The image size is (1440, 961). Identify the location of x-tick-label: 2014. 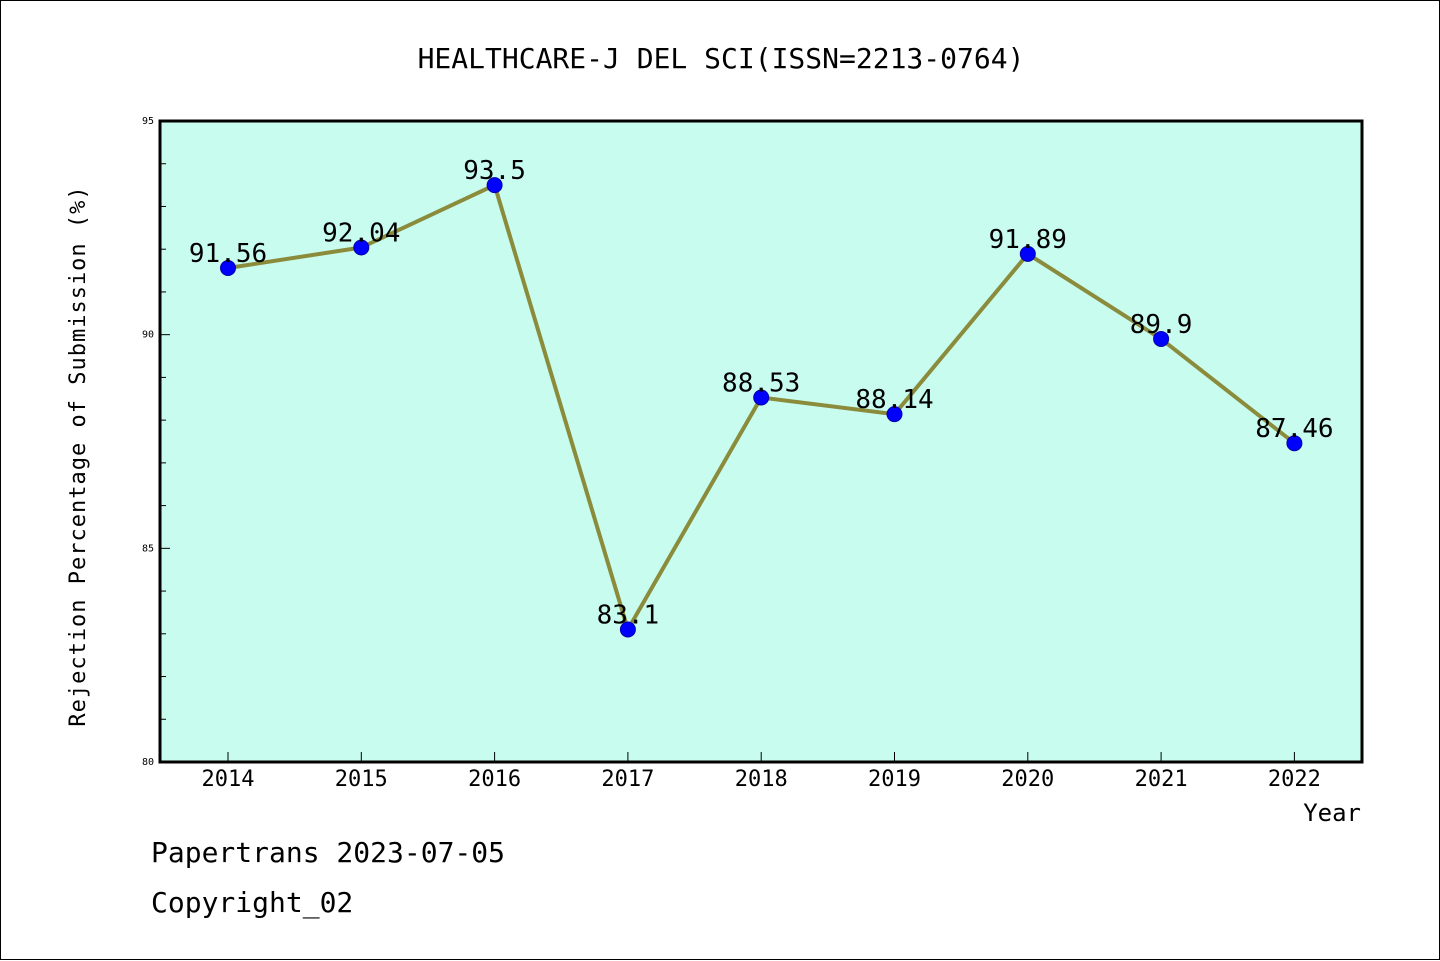
(228, 779).